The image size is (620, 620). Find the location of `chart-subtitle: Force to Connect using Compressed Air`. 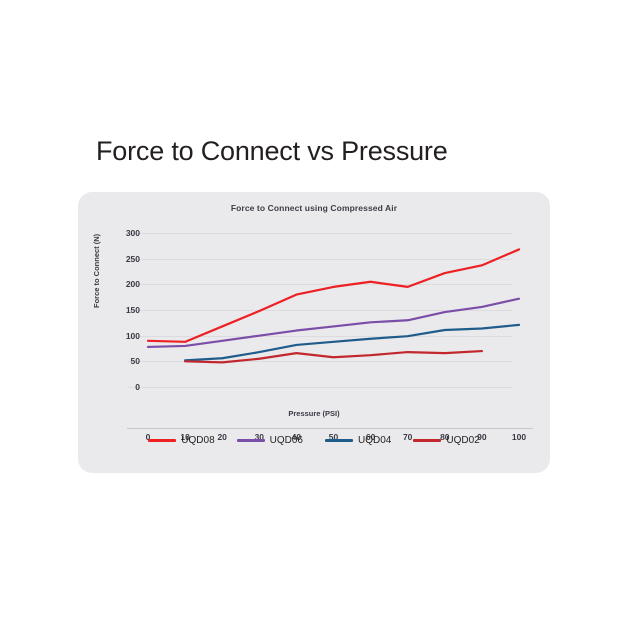

chart-subtitle: Force to Connect using Compressed Air is located at coordinates (314, 208).